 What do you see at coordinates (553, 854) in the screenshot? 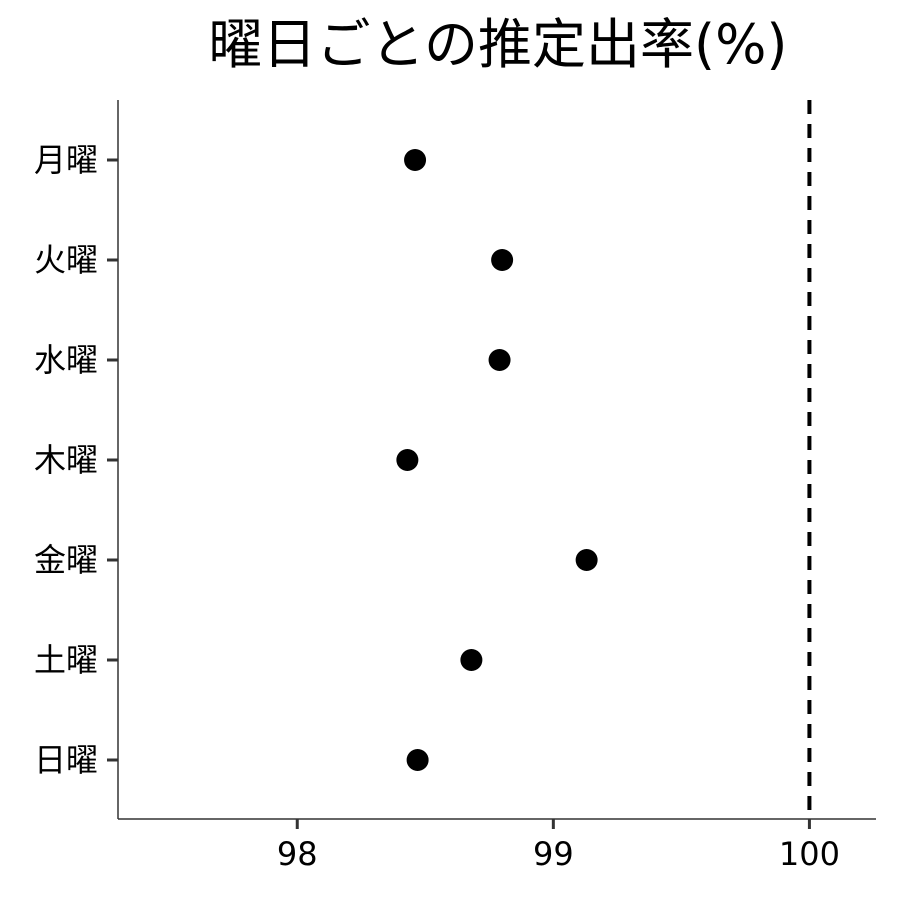
I see `x-tick-label: 99` at bounding box center [553, 854].